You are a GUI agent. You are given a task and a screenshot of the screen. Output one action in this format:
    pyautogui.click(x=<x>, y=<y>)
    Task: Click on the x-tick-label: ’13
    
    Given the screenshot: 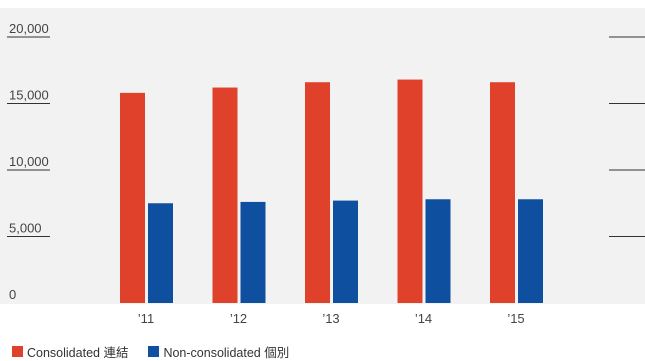 What is the action you would take?
    pyautogui.click(x=330, y=318)
    